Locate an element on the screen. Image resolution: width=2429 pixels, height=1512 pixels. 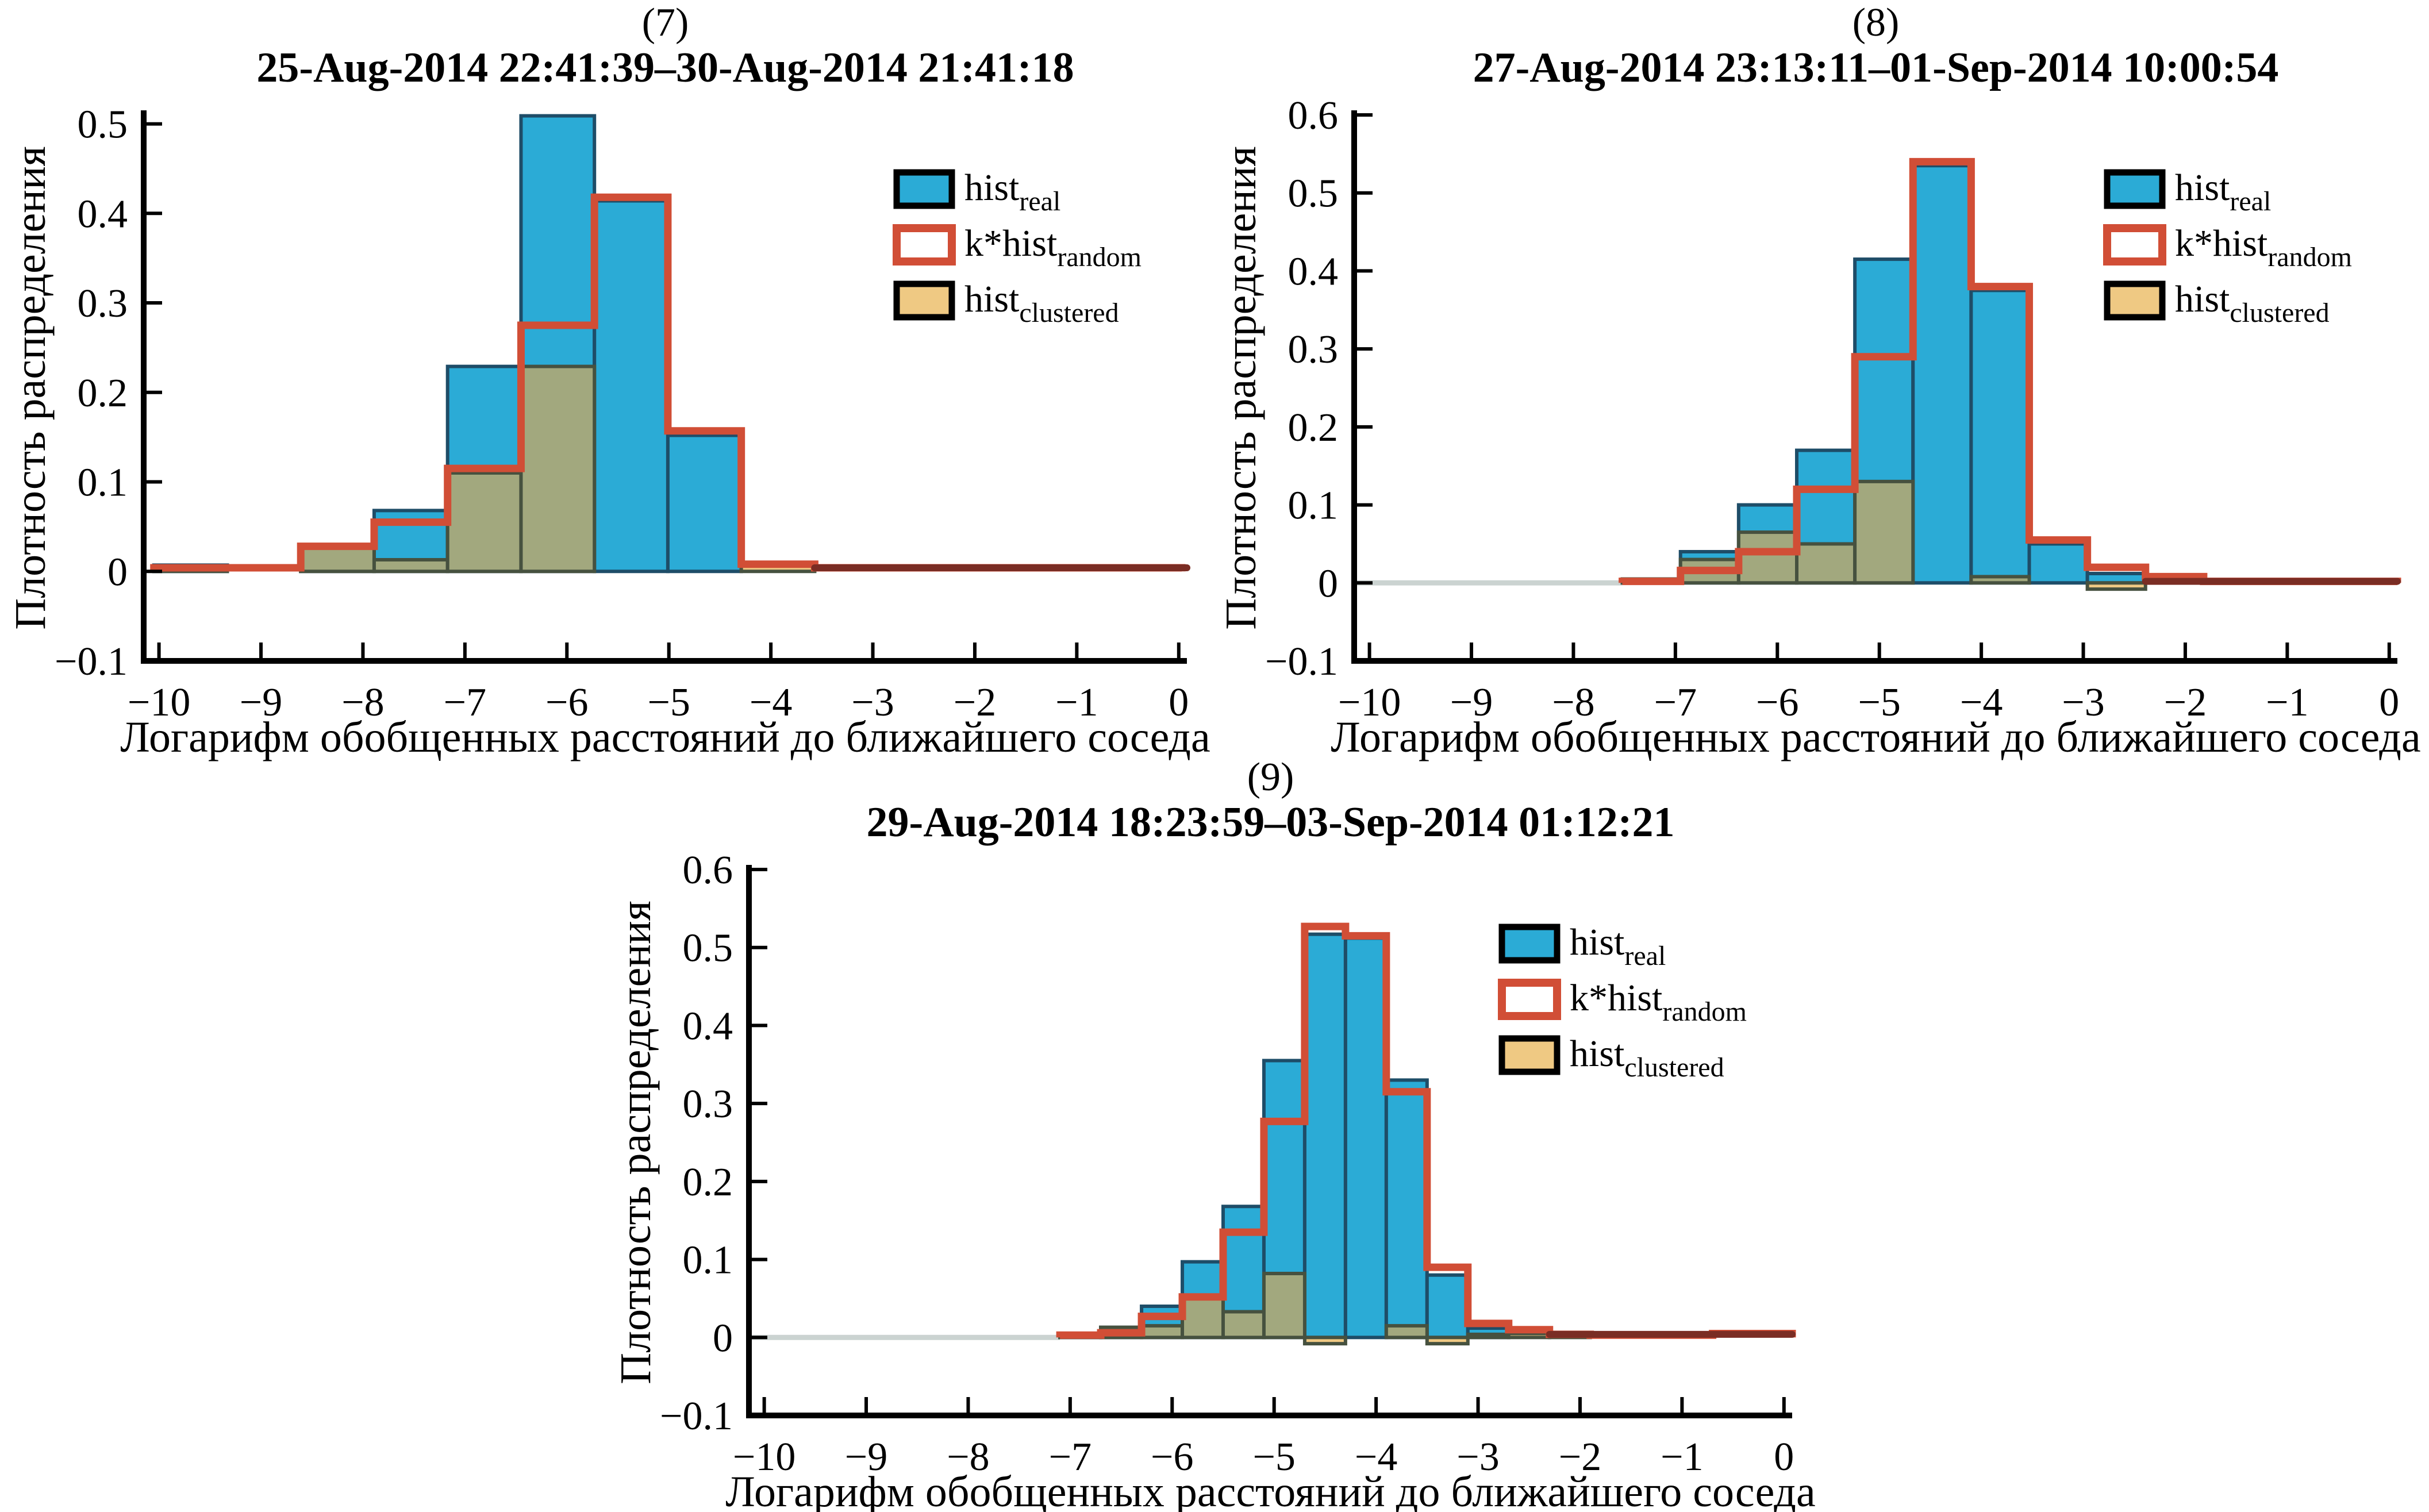
y-tick-label: 0 is located at coordinates (1328, 583).